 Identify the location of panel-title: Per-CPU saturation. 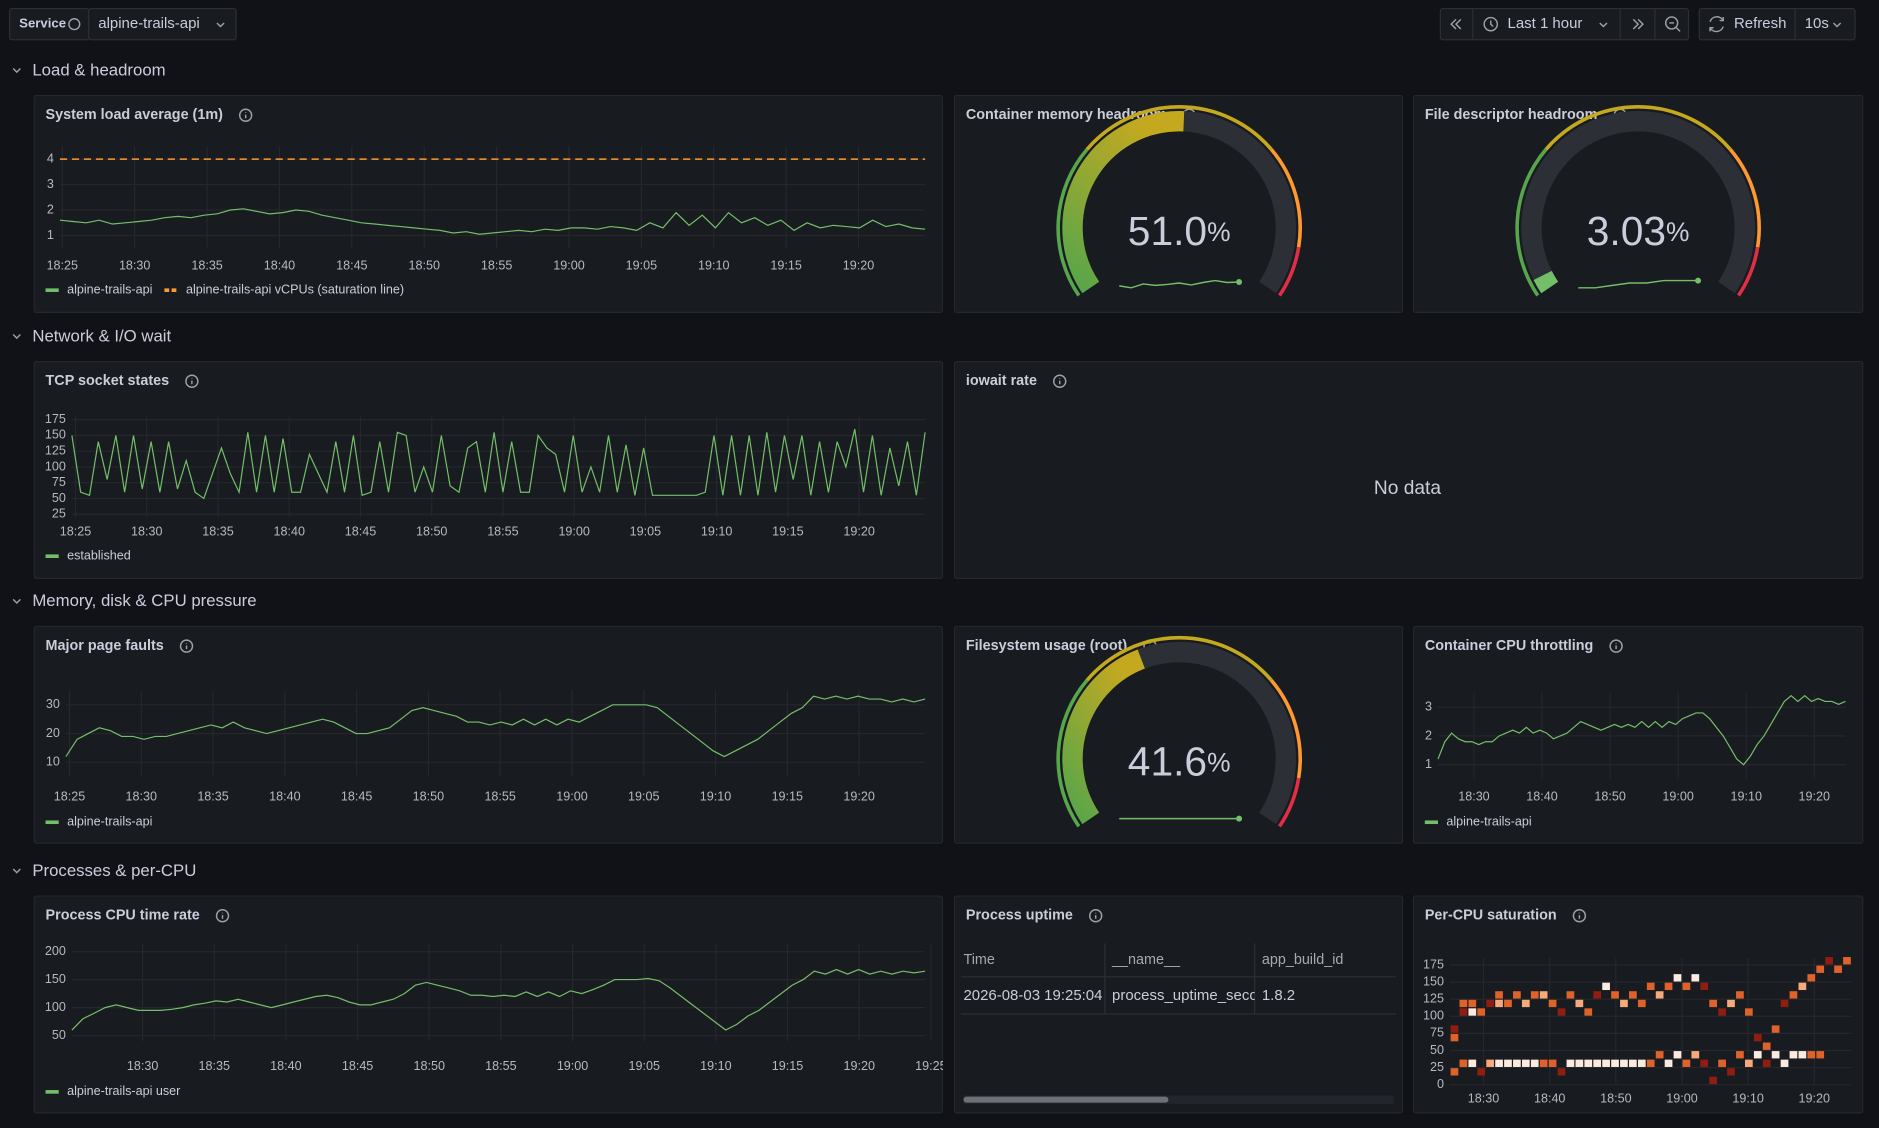
(1491, 916).